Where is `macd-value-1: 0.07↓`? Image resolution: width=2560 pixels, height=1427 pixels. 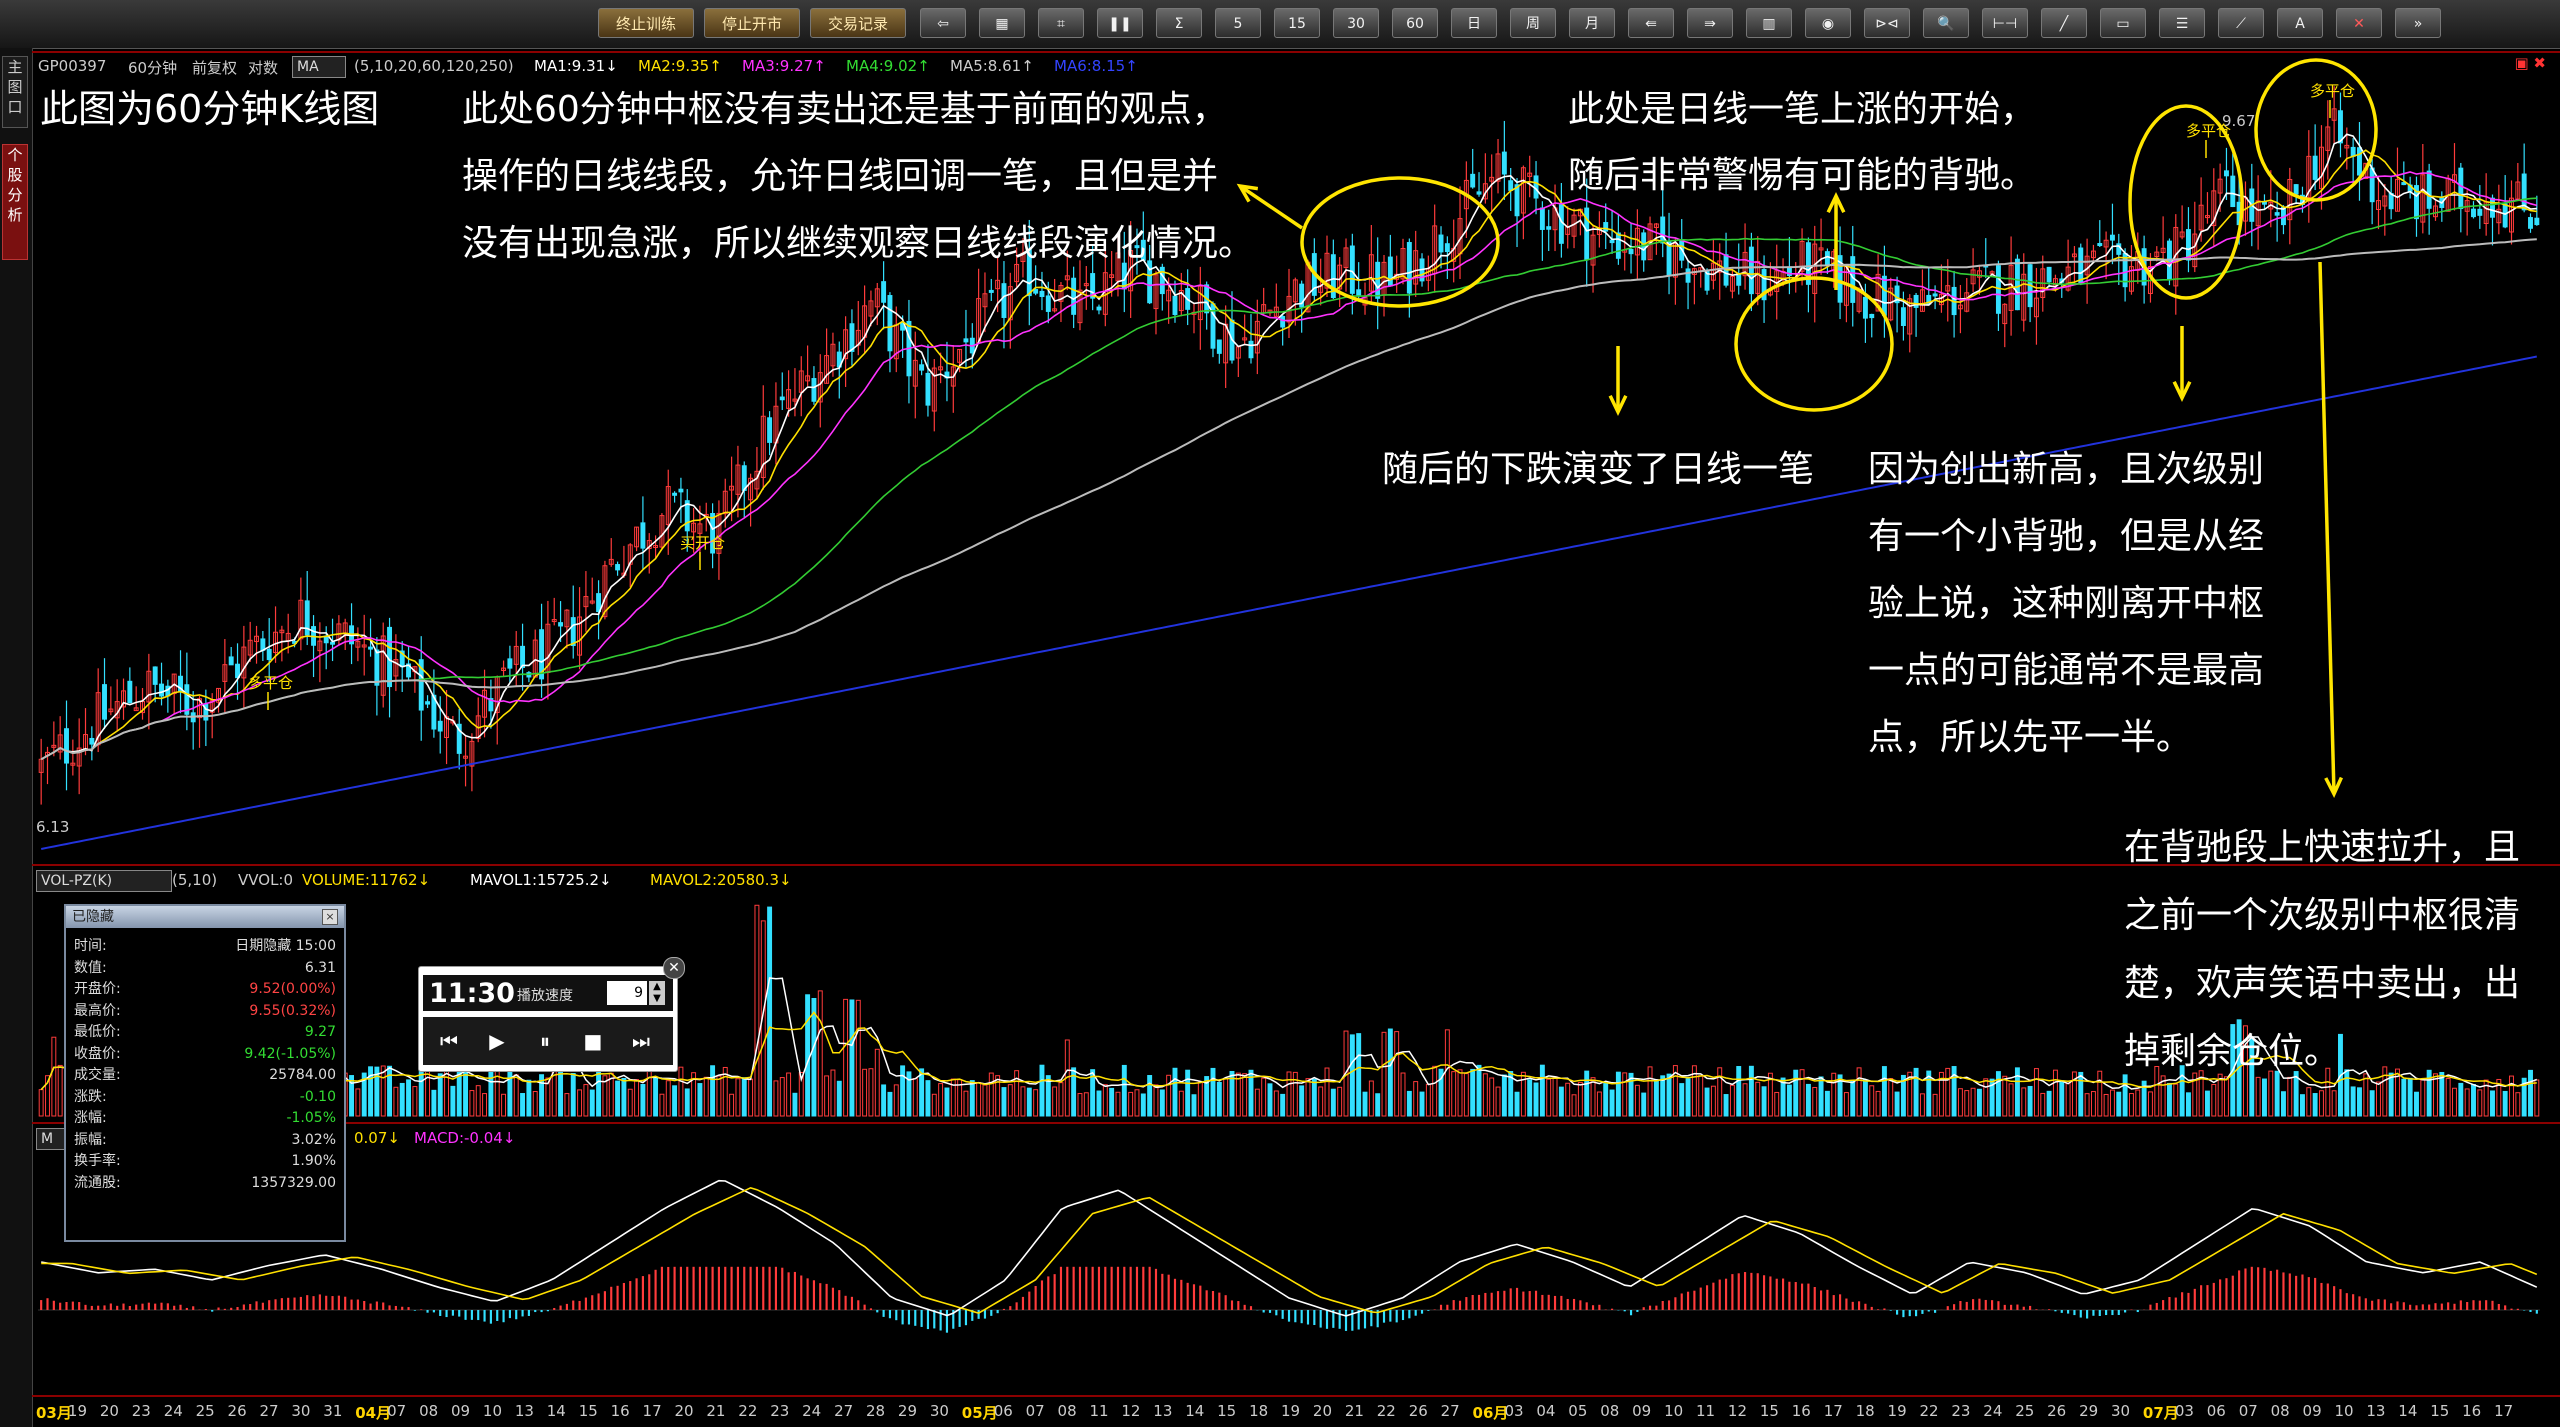
macd-value-1: 0.07↓ is located at coordinates (377, 1138).